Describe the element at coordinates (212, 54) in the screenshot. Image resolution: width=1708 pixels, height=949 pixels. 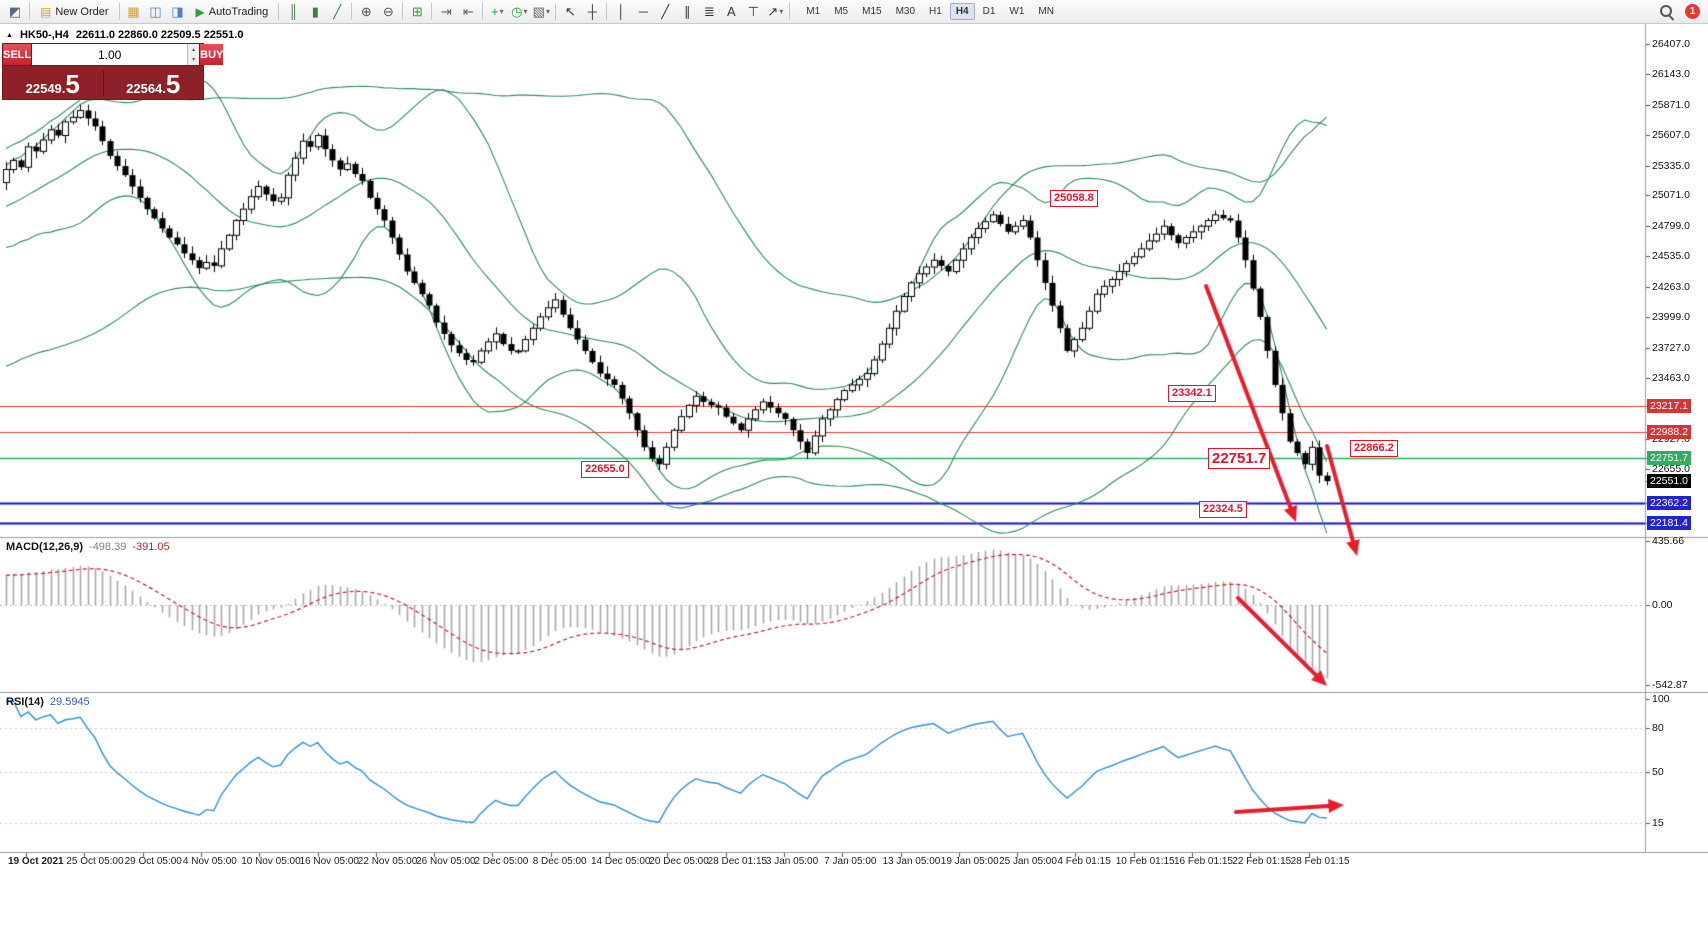
I see `buy-button: BUY` at that location.